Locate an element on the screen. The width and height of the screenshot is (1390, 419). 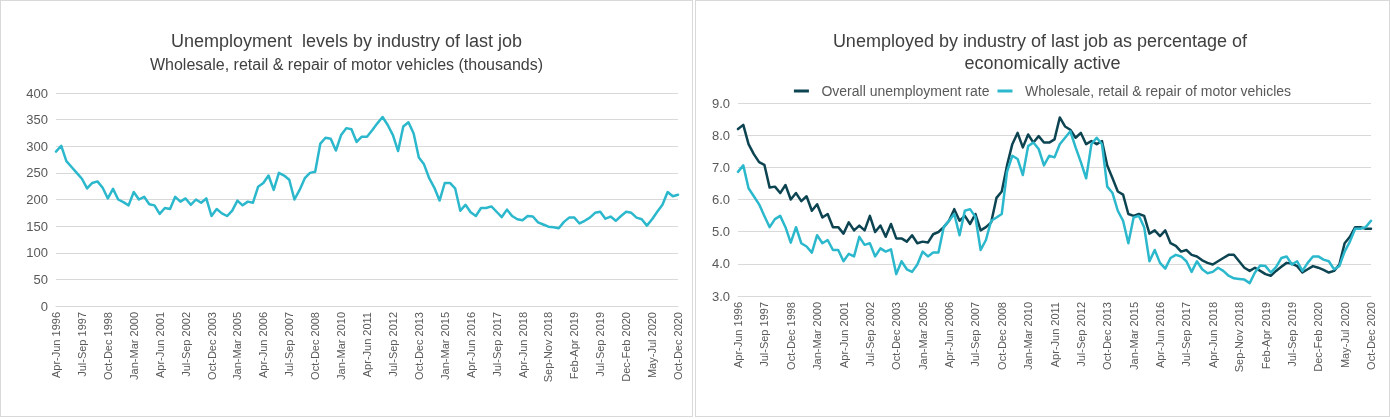
y-tick-label: 150 is located at coordinates (37, 226).